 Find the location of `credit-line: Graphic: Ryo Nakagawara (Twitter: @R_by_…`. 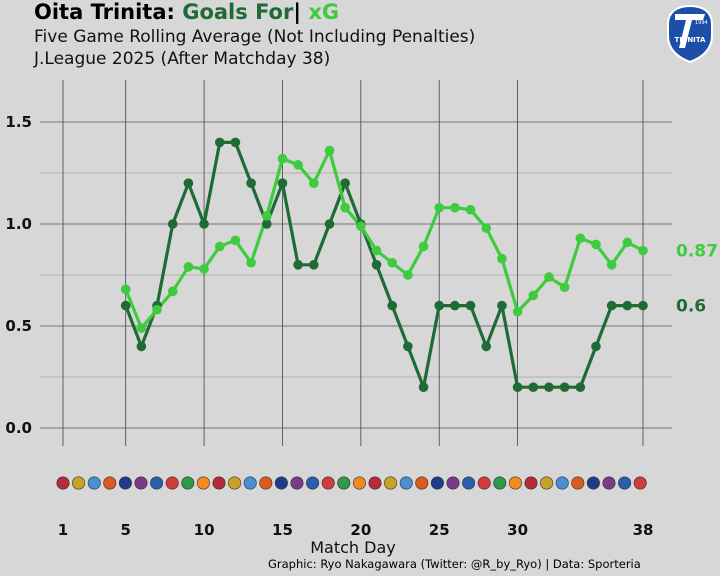

credit-line: Graphic: Ryo Nakagawara (Twitter: @R_by_… is located at coordinates (454, 564).